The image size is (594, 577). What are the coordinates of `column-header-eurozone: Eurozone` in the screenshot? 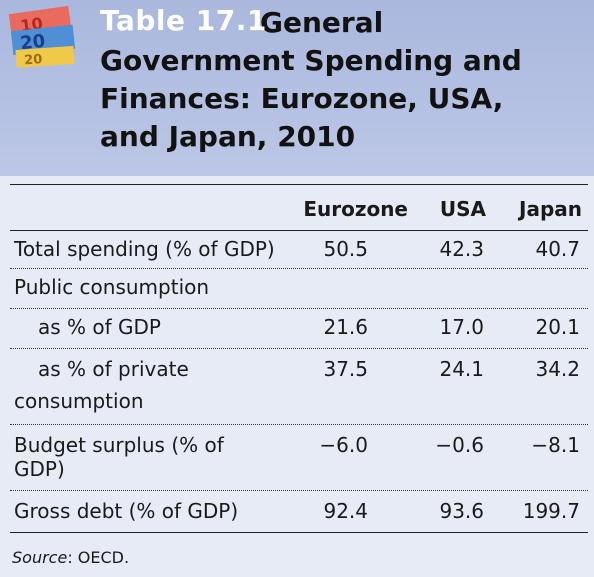 It's located at (355, 209).